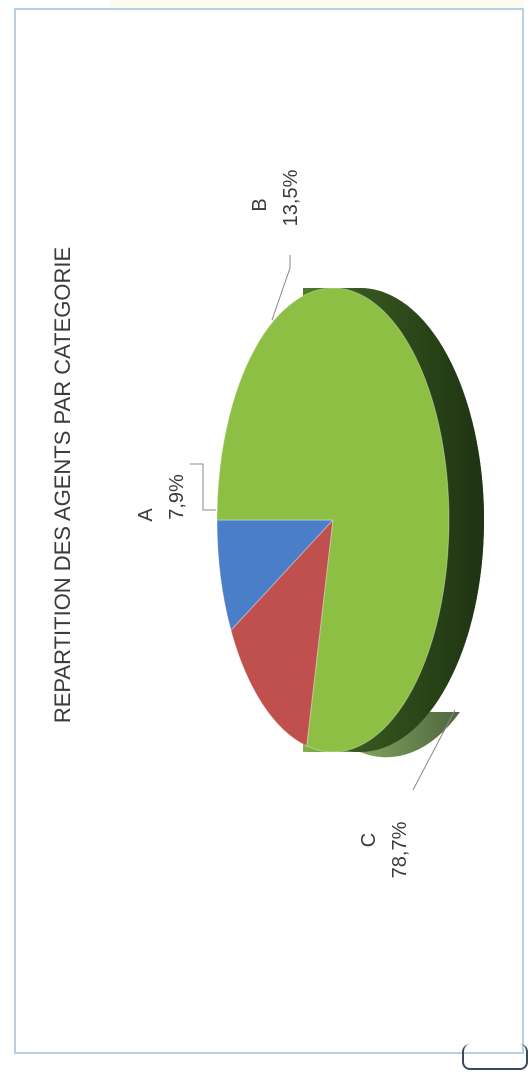  Describe the element at coordinates (177, 497) in the screenshot. I see `slice-label-a-value: 7,9%` at that location.